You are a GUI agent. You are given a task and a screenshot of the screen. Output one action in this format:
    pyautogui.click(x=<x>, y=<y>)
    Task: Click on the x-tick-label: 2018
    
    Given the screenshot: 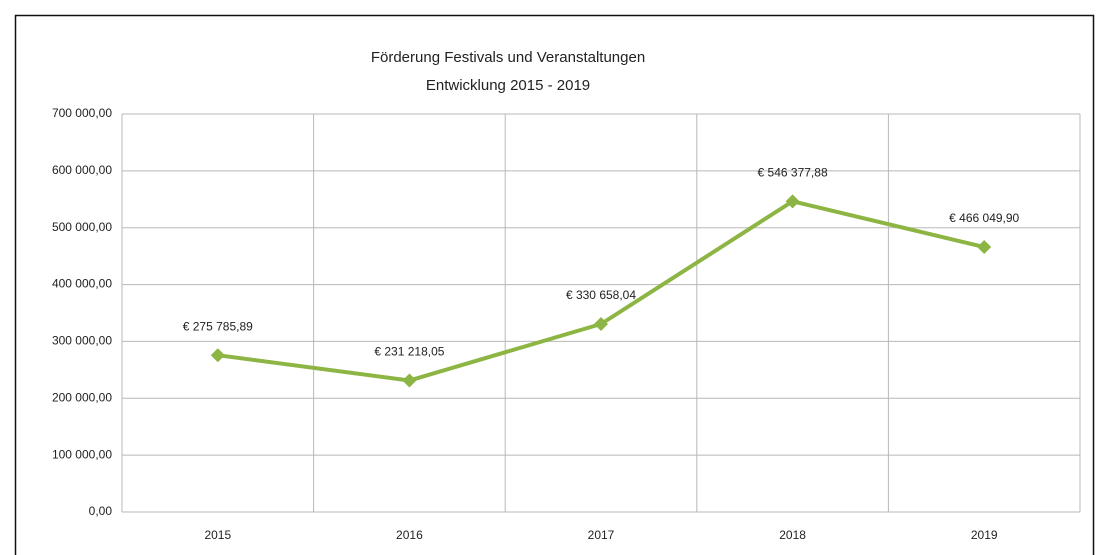 What is the action you would take?
    pyautogui.click(x=792, y=535)
    